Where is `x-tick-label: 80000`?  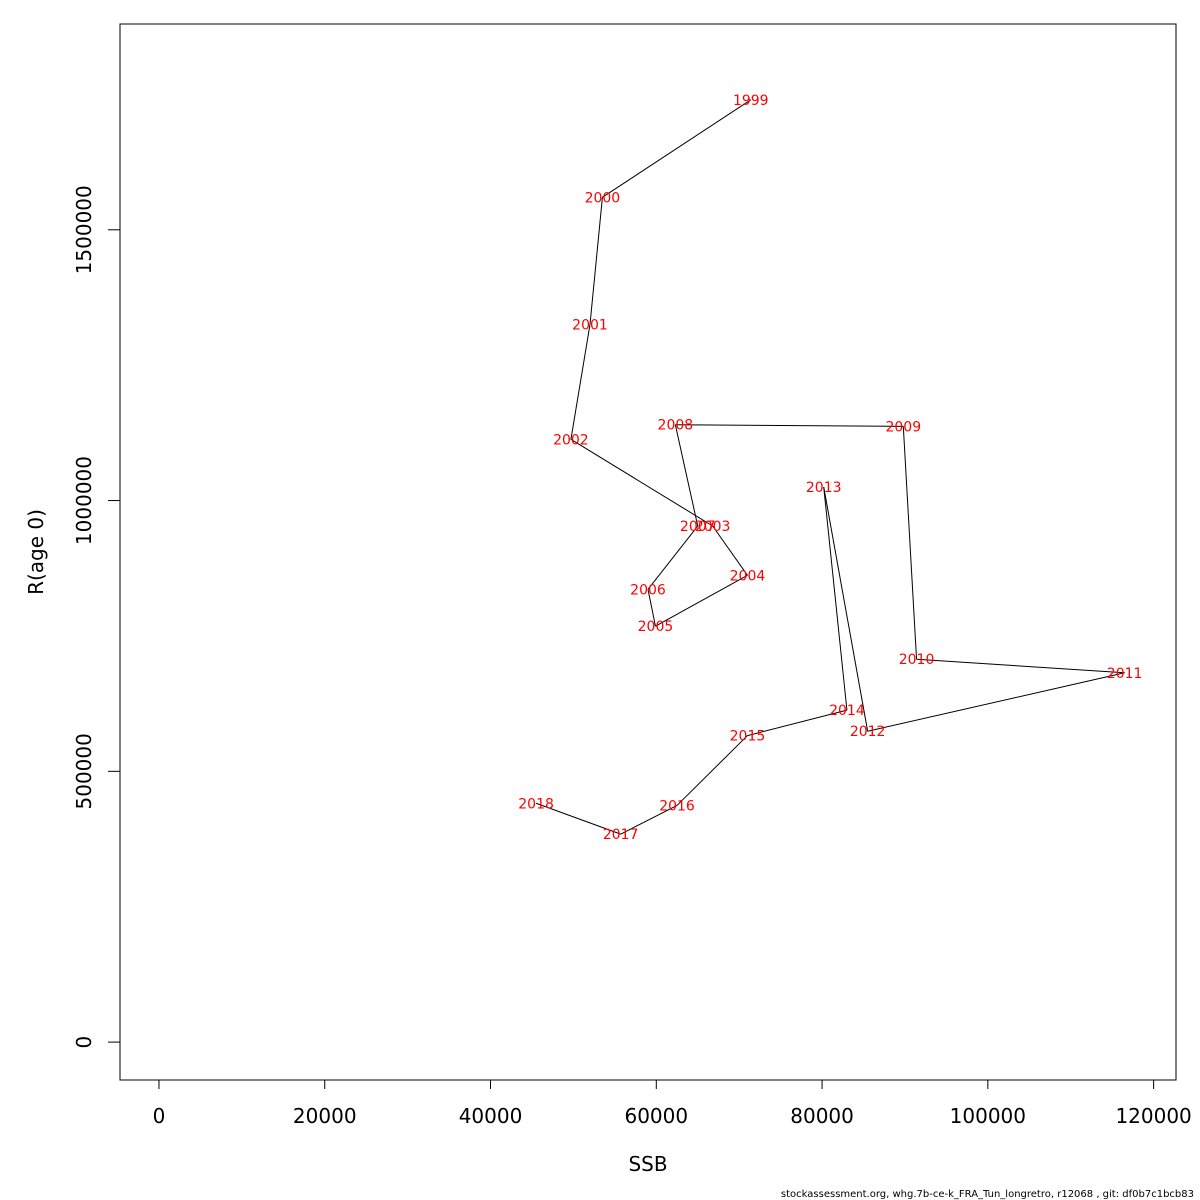 x-tick-label: 80000 is located at coordinates (822, 1116).